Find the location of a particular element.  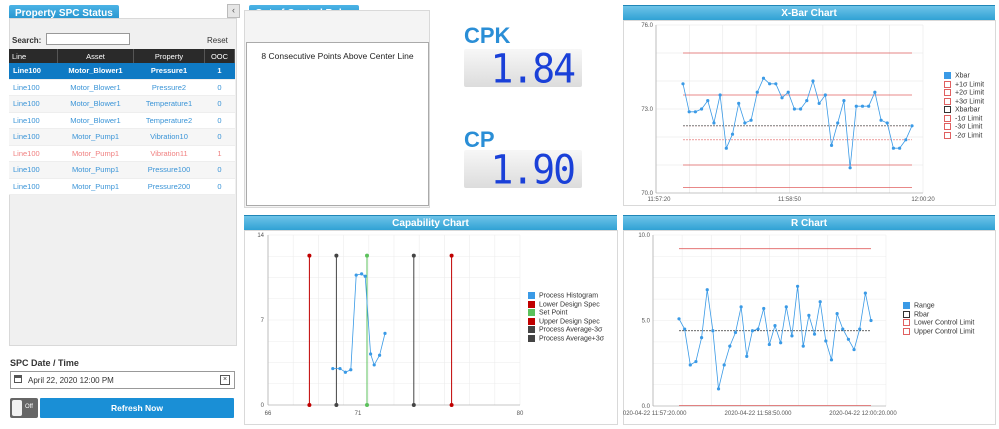

collapse-button: ‹ is located at coordinates (233, 11).